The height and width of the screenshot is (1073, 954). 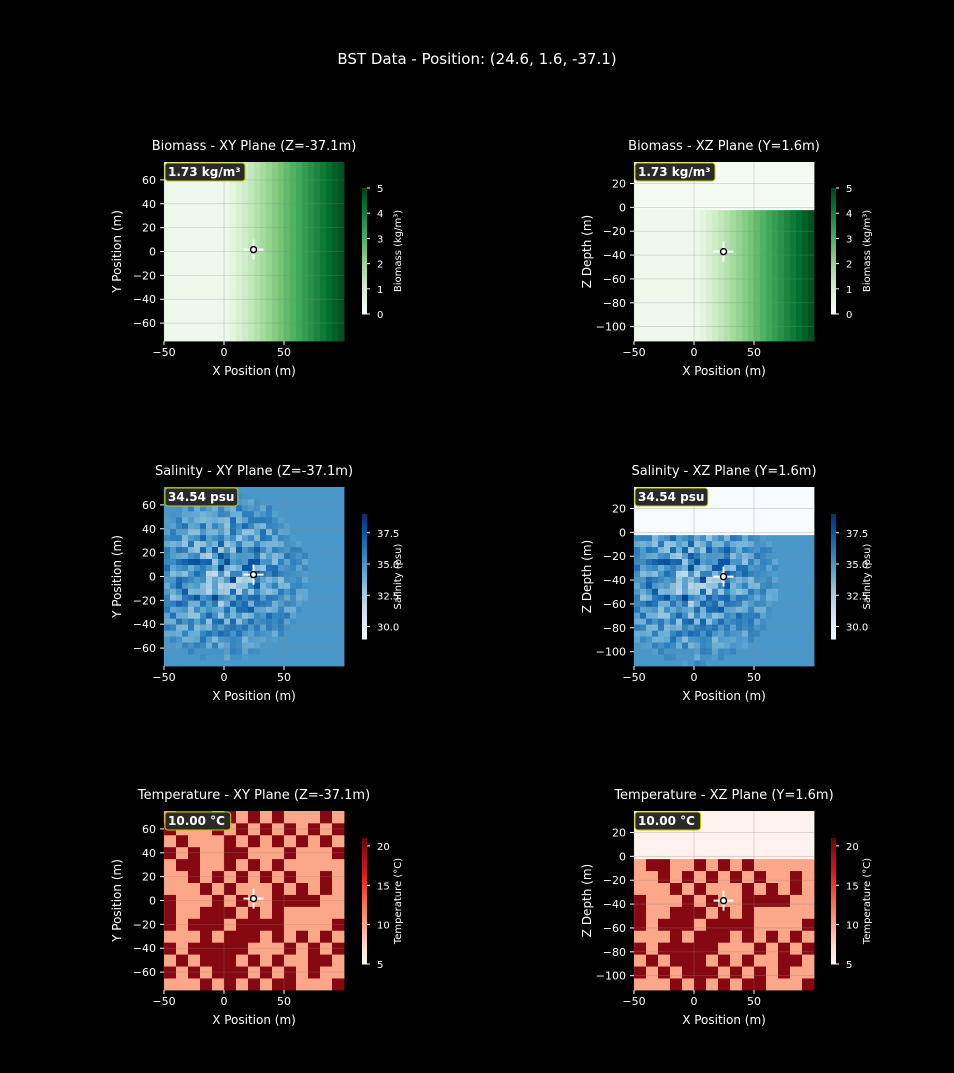 What do you see at coordinates (388, 596) in the screenshot?
I see `colorbar-tick-label: 32.5` at bounding box center [388, 596].